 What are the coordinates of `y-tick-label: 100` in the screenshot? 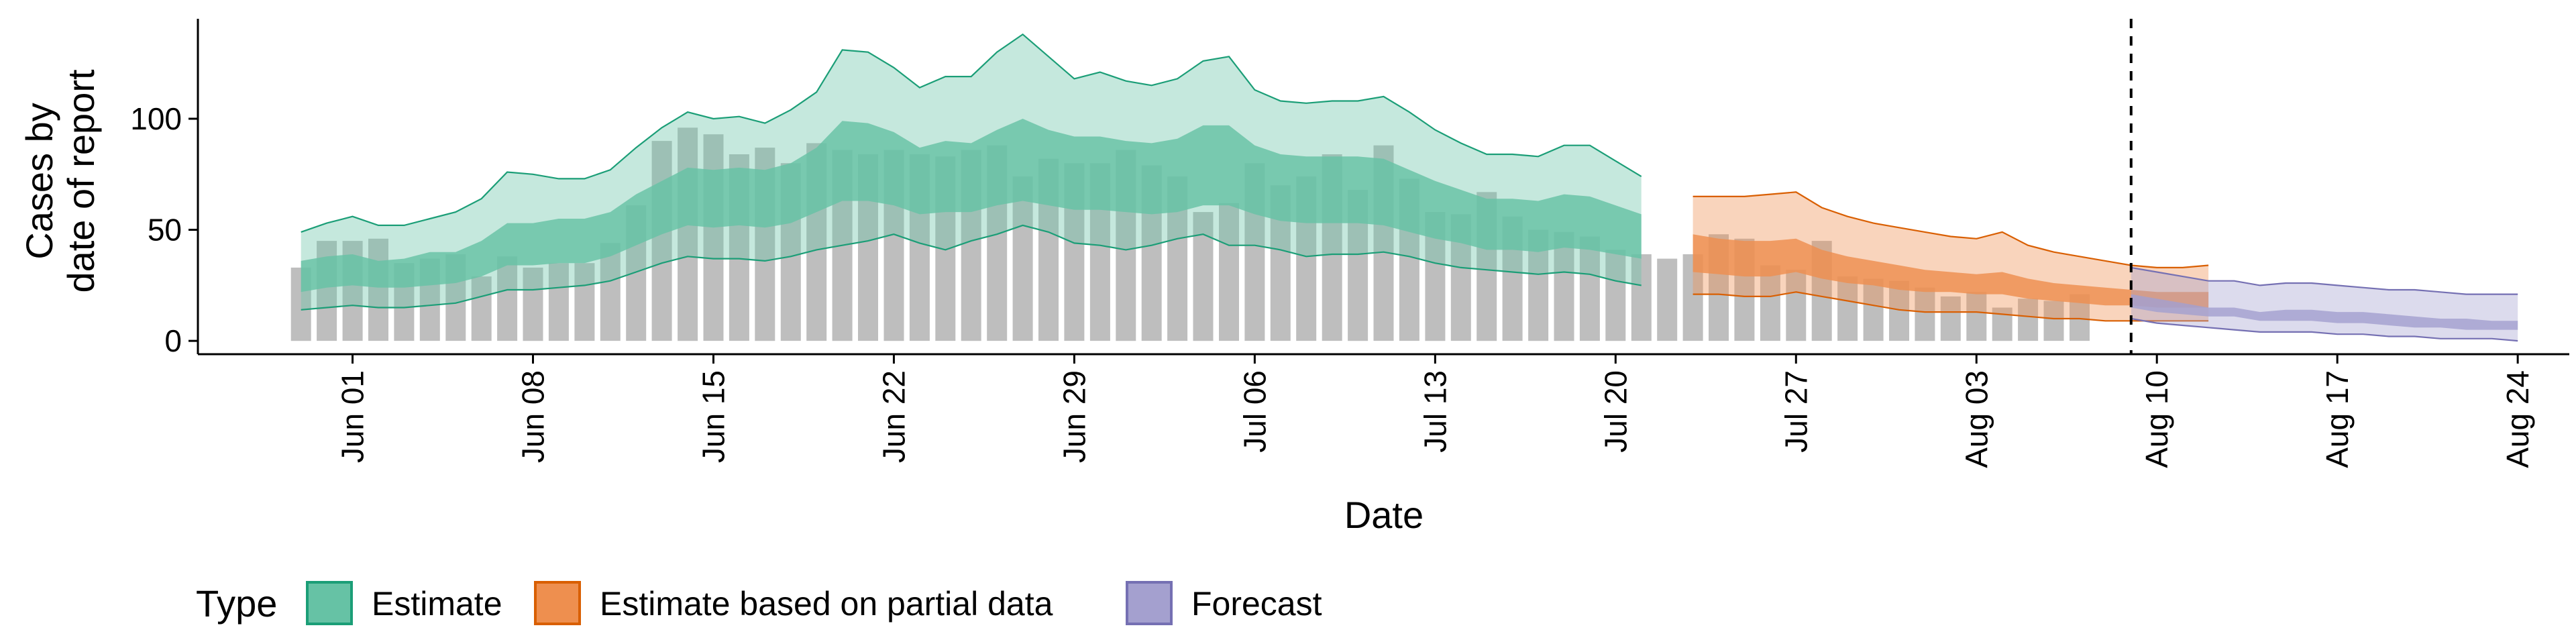 It's located at (156, 118).